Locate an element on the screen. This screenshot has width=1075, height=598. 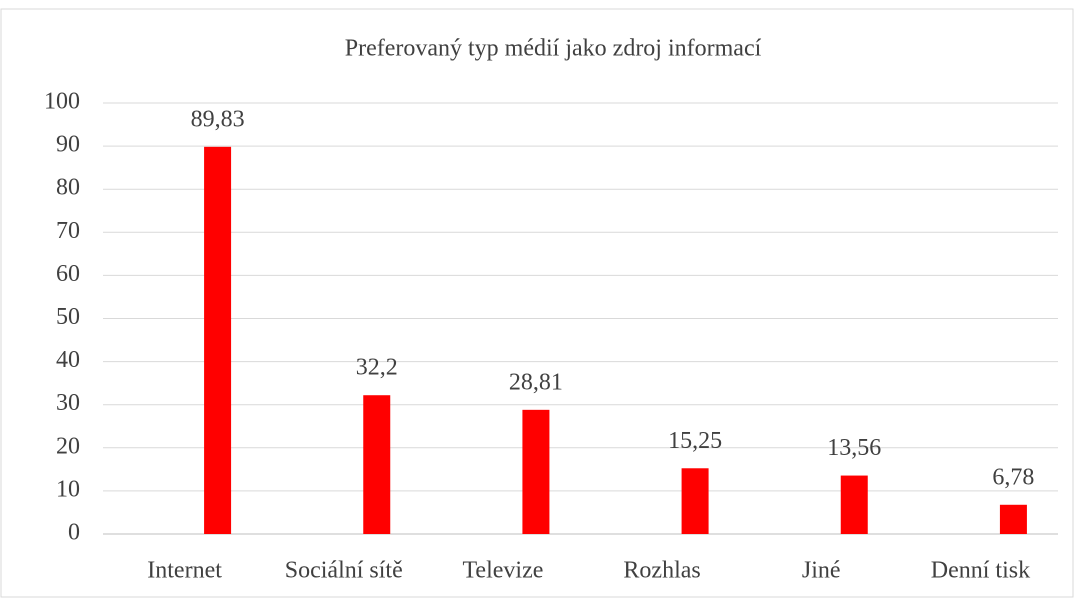
y-tick-label: 50 is located at coordinates (68, 317).